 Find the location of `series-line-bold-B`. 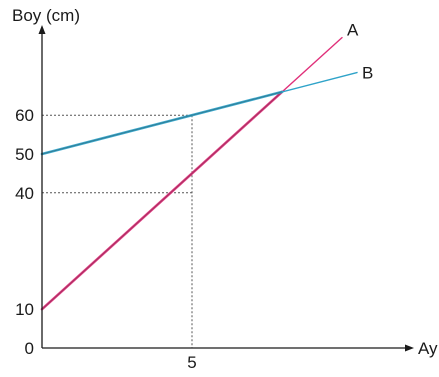

series-line-bold-B is located at coordinates (162, 123).